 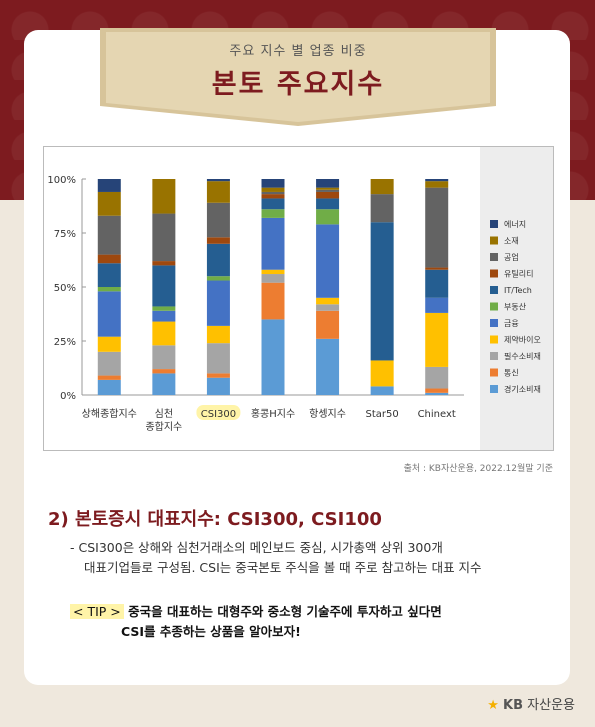 I want to click on x-tick-label: Star50, so click(x=382, y=414).